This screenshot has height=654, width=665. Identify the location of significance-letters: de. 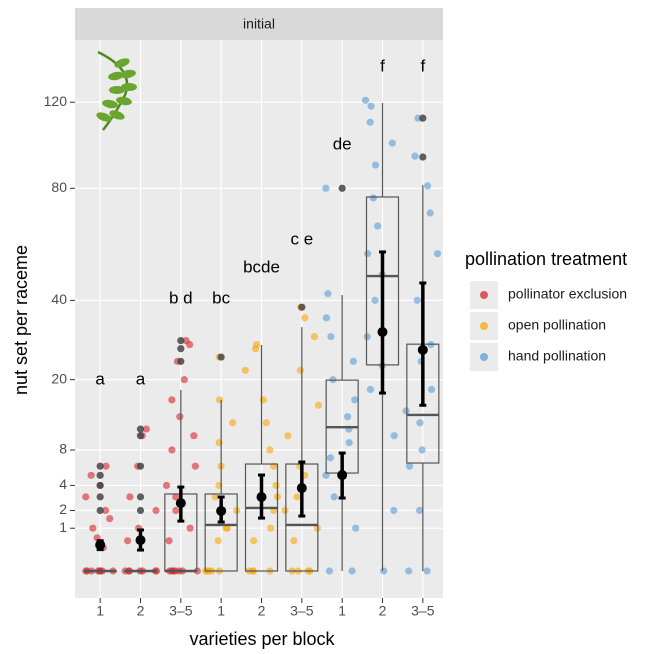
(342, 143).